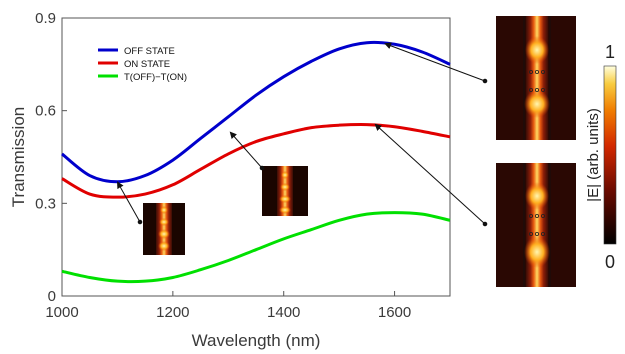  What do you see at coordinates (164, 229) in the screenshot?
I see `field-inset-min` at bounding box center [164, 229].